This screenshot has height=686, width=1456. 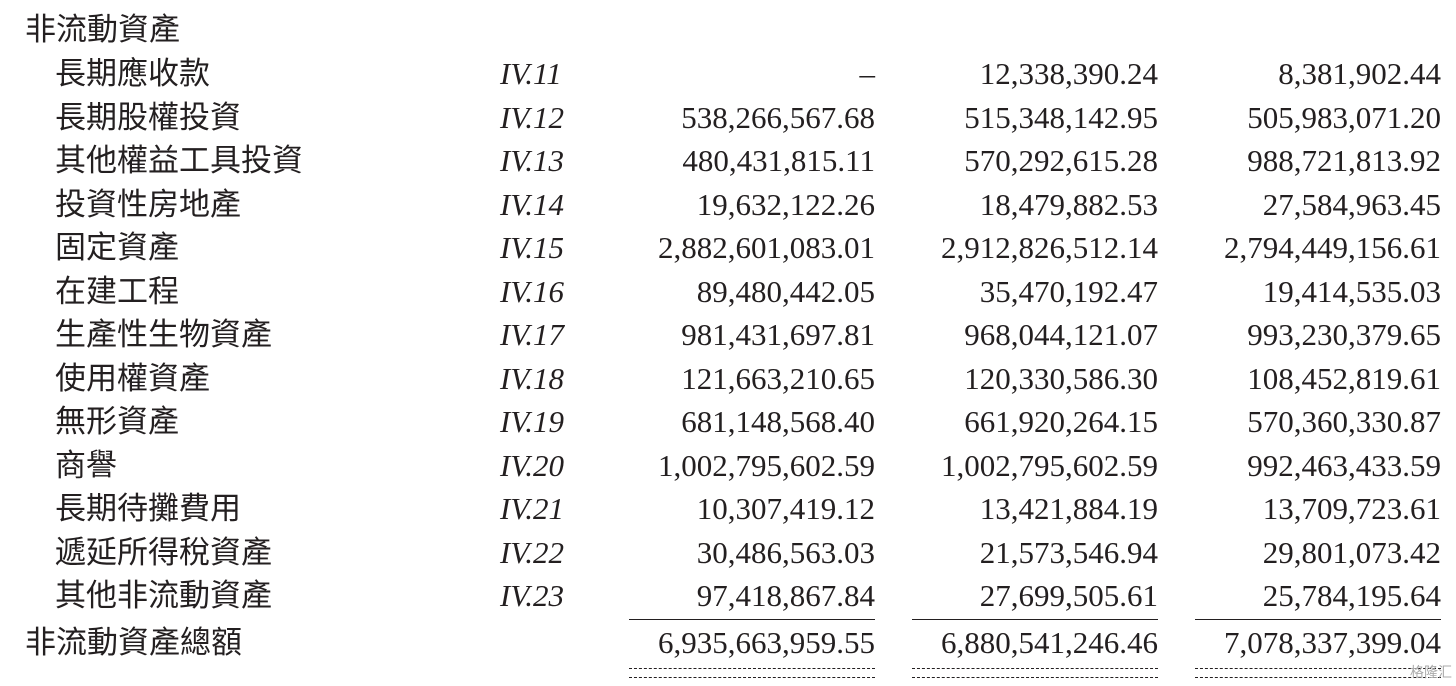 What do you see at coordinates (766, 247) in the screenshot?
I see `amount: 2,882,601,083.01` at bounding box center [766, 247].